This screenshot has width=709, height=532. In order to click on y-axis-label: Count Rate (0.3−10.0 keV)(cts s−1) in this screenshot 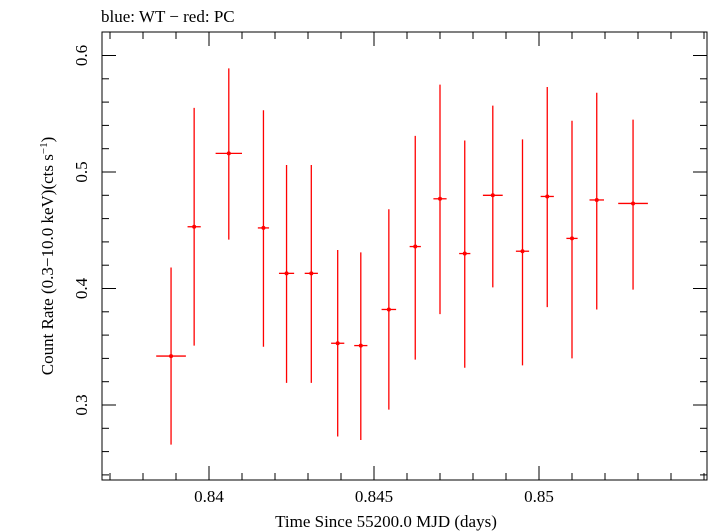, I will do `click(47, 256)`.